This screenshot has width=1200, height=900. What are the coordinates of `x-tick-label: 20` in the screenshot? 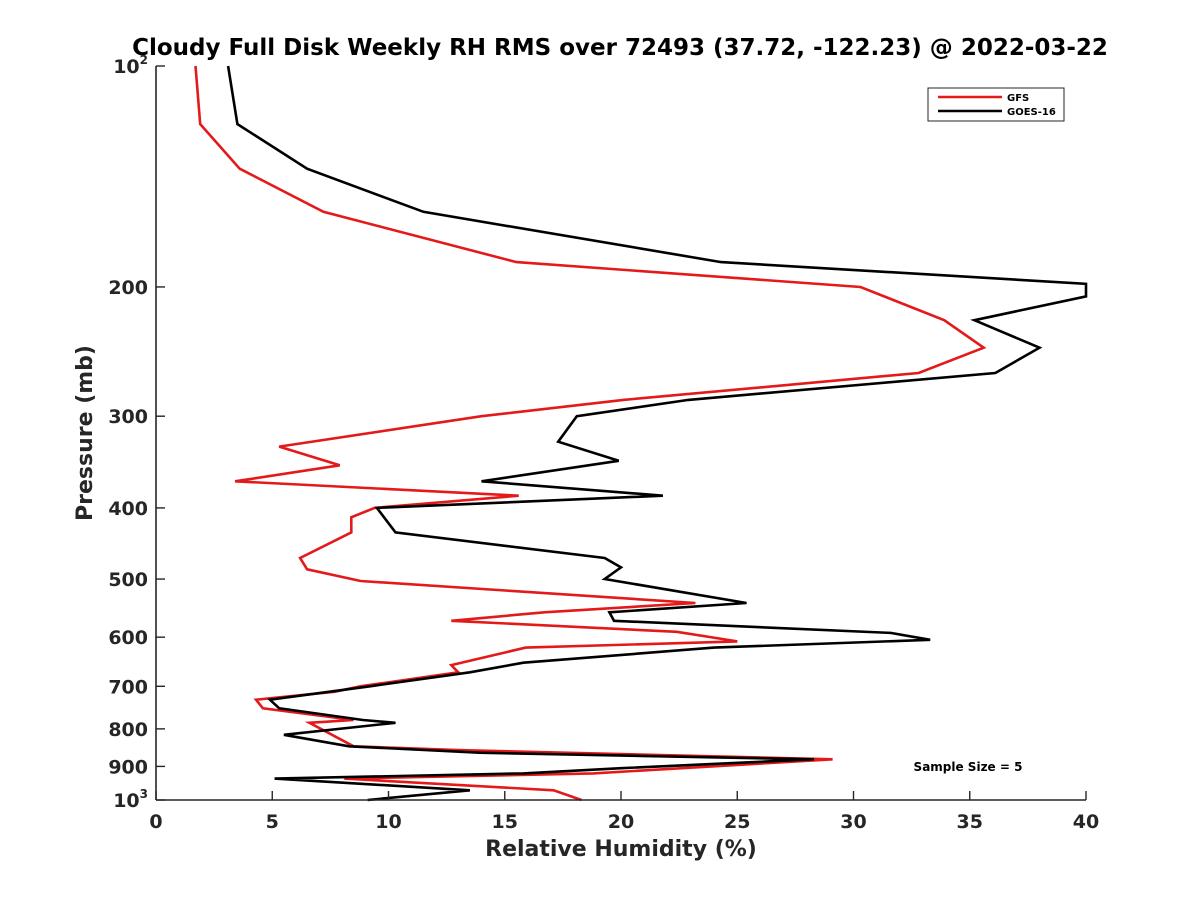 It's located at (621, 822).